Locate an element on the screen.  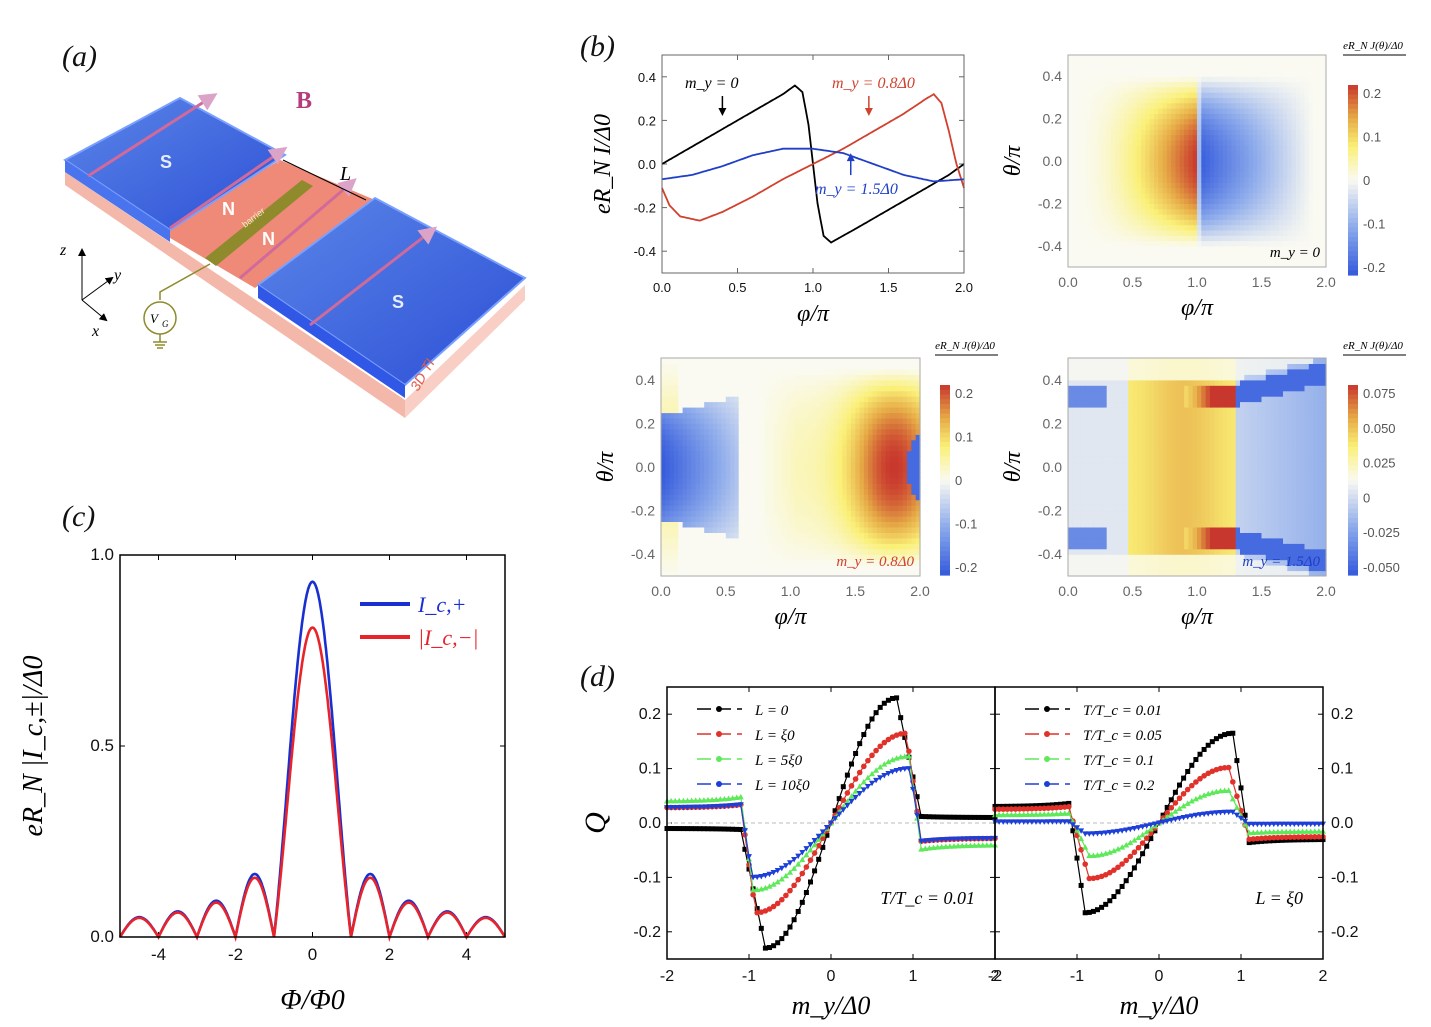
x-axis-label: φ/π is located at coordinates (1197, 308).